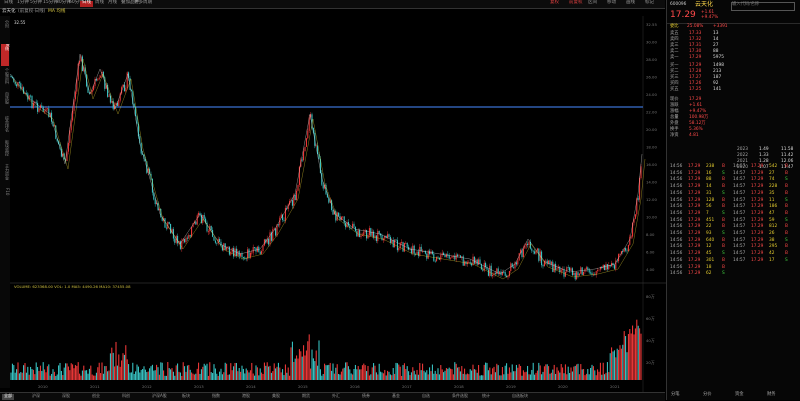 The height and width of the screenshot is (401, 800). What do you see at coordinates (426, 395) in the screenshot?
I see `market-tab: 自选` at bounding box center [426, 395].